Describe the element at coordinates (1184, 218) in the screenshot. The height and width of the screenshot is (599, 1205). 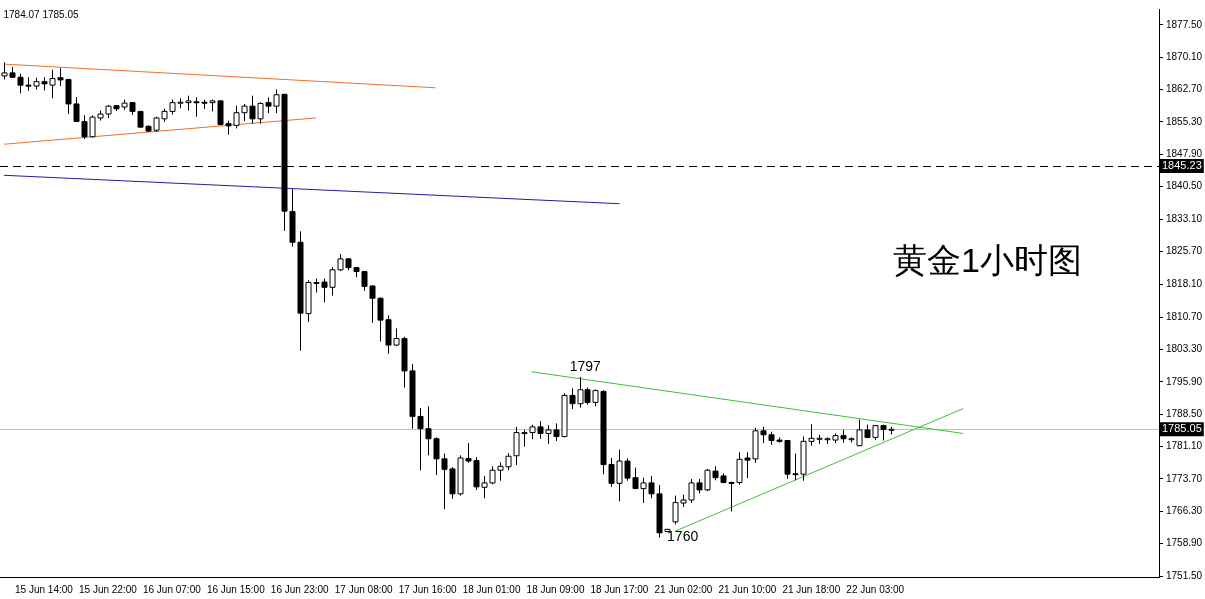
I see `y-tick-label: 1833.10` at that location.